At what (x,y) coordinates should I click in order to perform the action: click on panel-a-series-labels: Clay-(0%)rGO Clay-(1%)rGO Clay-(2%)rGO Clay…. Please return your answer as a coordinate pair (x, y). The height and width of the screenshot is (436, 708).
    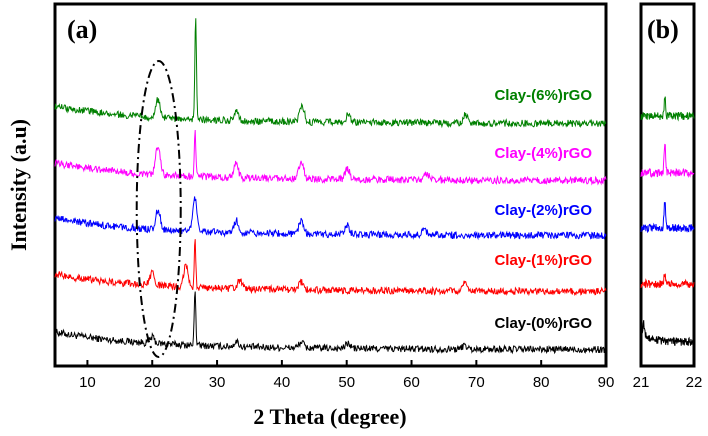
    Looking at the image, I should click on (543, 209).